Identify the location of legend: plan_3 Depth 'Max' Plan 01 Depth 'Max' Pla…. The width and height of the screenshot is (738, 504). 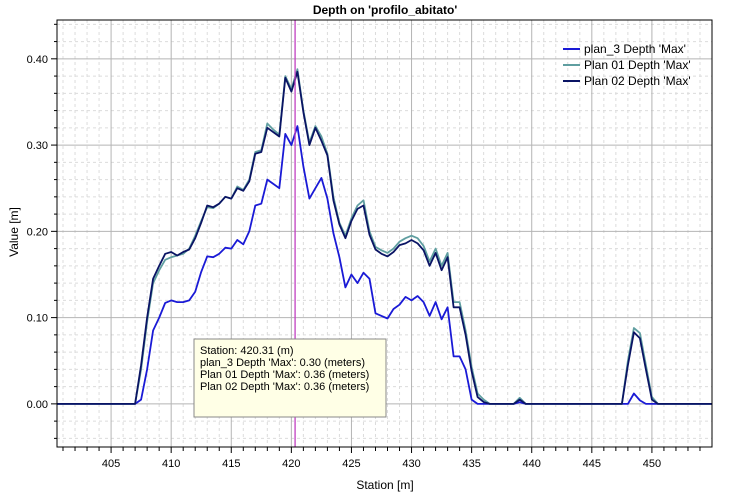
(627, 65).